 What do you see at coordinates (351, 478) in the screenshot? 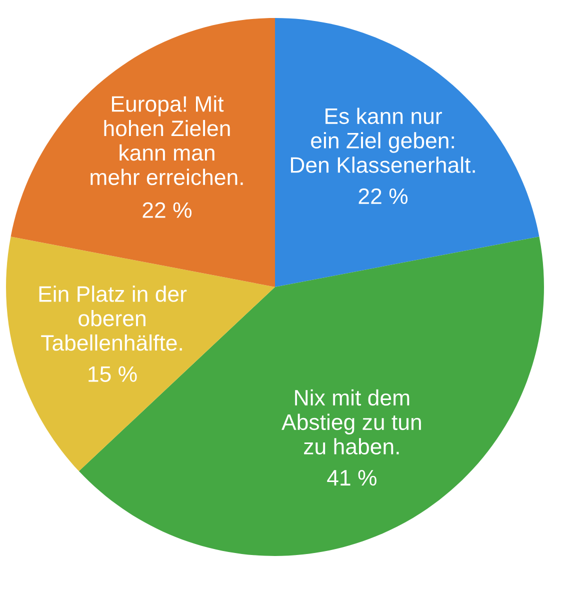
I see `data-label: 41 %` at bounding box center [351, 478].